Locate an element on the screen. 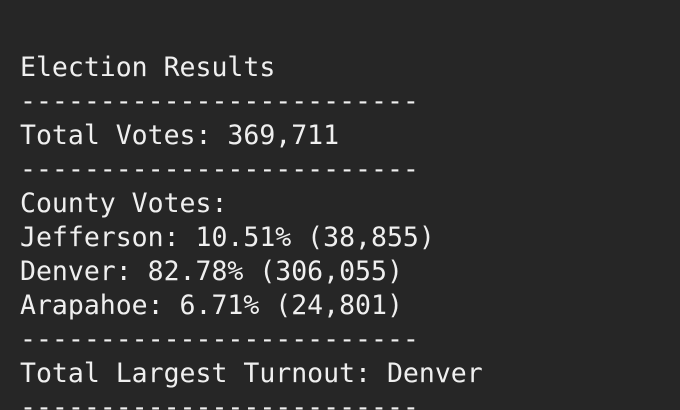  total-votes-line: Total Votes: 369,711 is located at coordinates (180, 135).